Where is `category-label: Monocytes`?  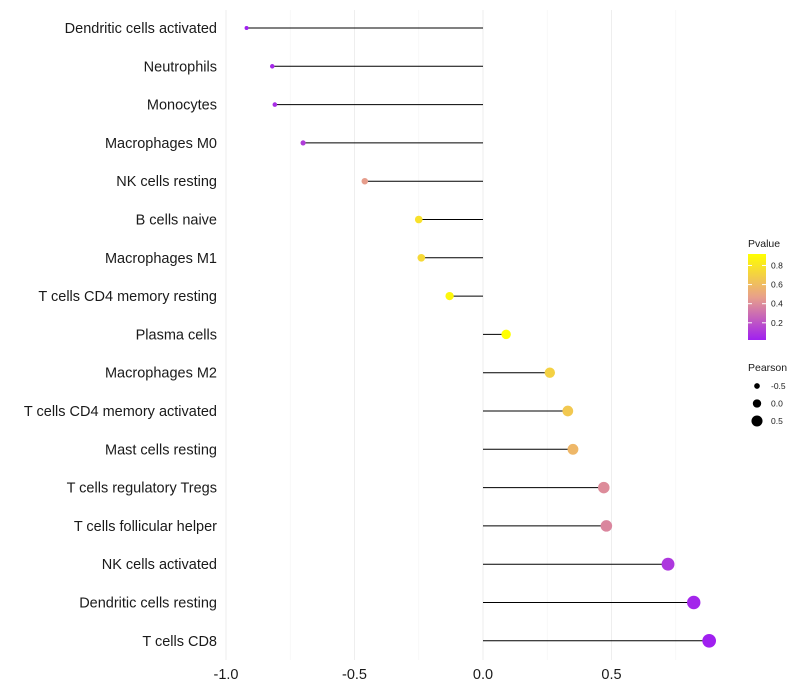
category-label: Monocytes is located at coordinates (182, 106).